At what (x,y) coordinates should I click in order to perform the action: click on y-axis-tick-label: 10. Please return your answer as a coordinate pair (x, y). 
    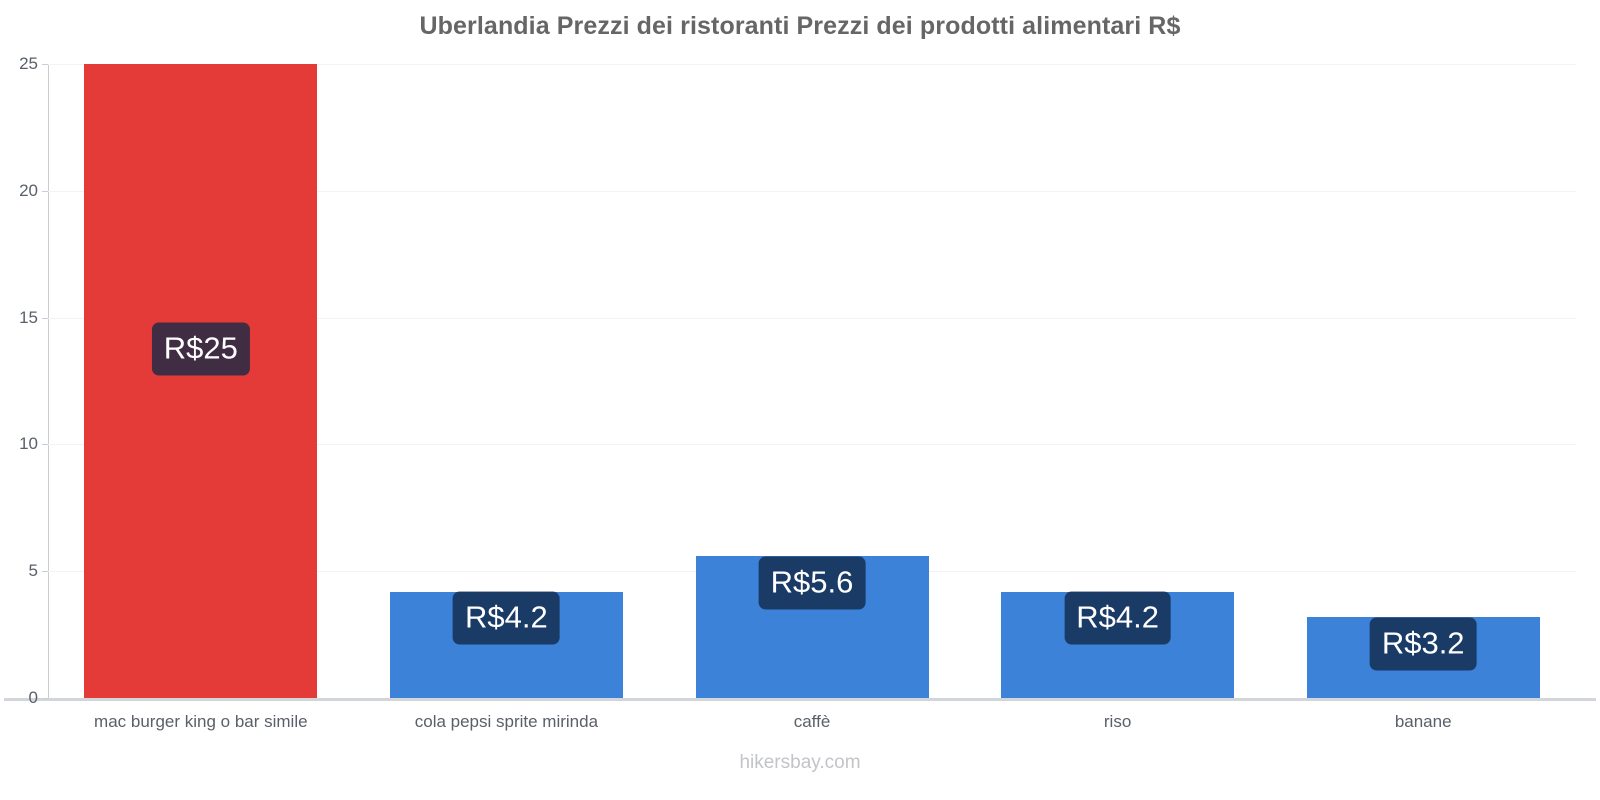
    Looking at the image, I should click on (28, 444).